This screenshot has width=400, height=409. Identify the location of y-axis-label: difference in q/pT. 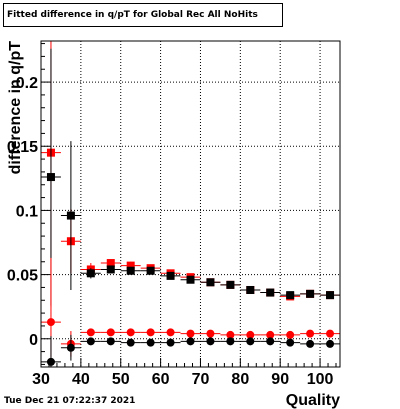
(15, 108).